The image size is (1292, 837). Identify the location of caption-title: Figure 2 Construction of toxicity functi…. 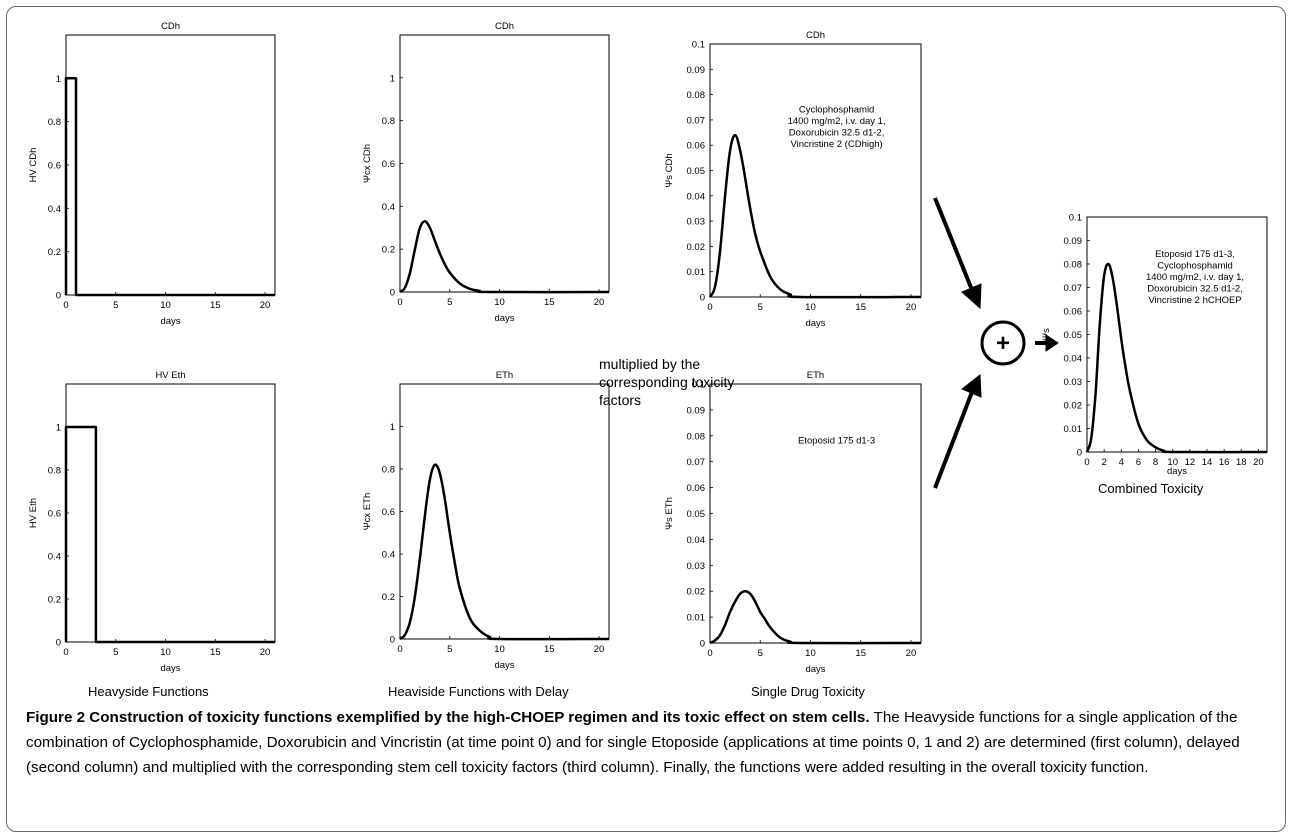
(448, 717).